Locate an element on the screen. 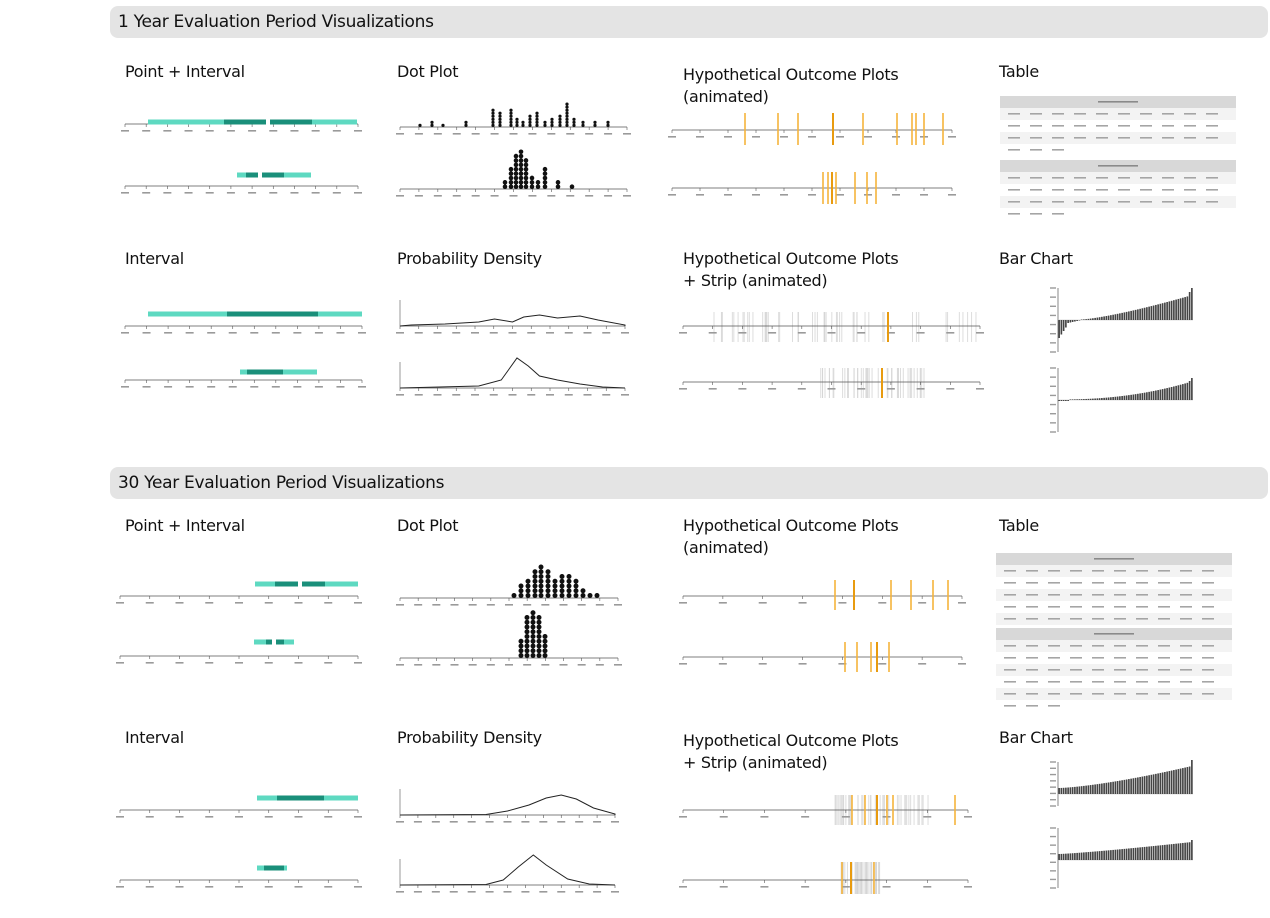  section-header-1-year: 1 Year Evaluation Period Visualizations is located at coordinates (689, 22).